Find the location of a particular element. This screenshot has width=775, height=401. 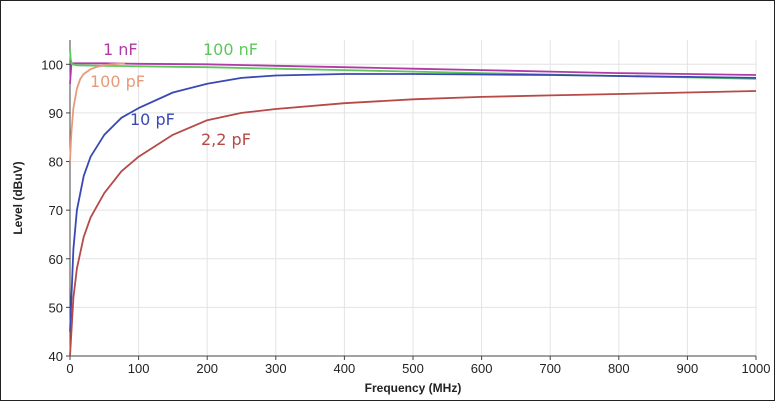

y-tick-label: 40 is located at coordinates (56, 356).